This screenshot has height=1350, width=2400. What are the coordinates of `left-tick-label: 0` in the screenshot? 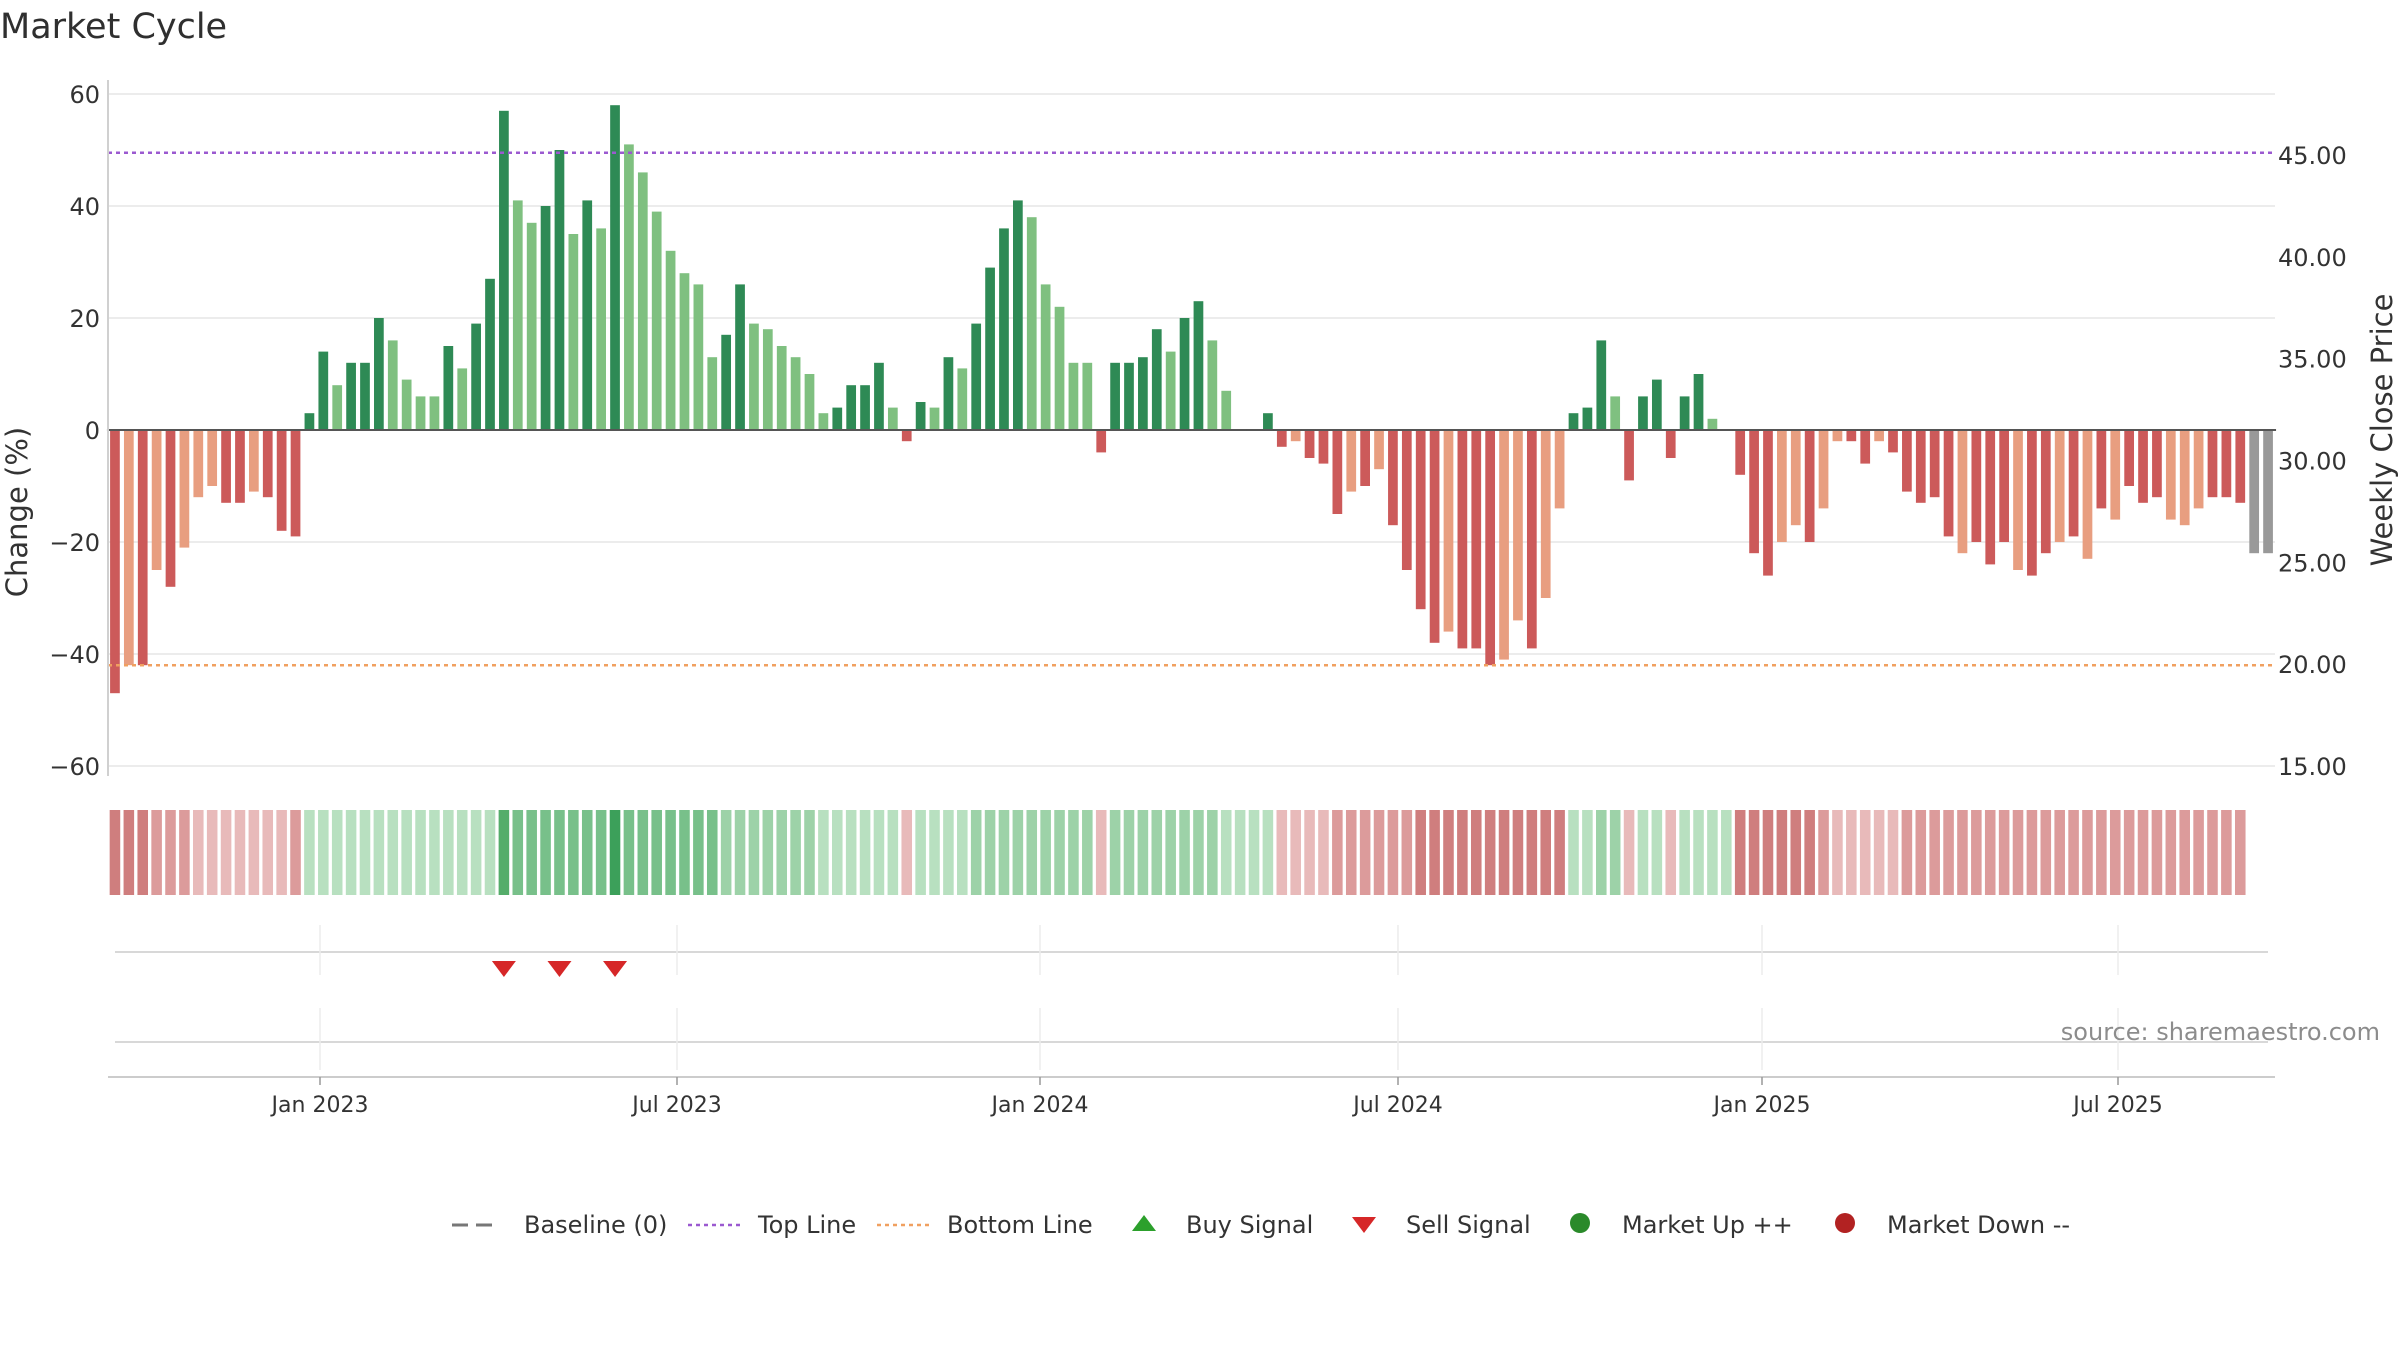 It's located at (92, 431).